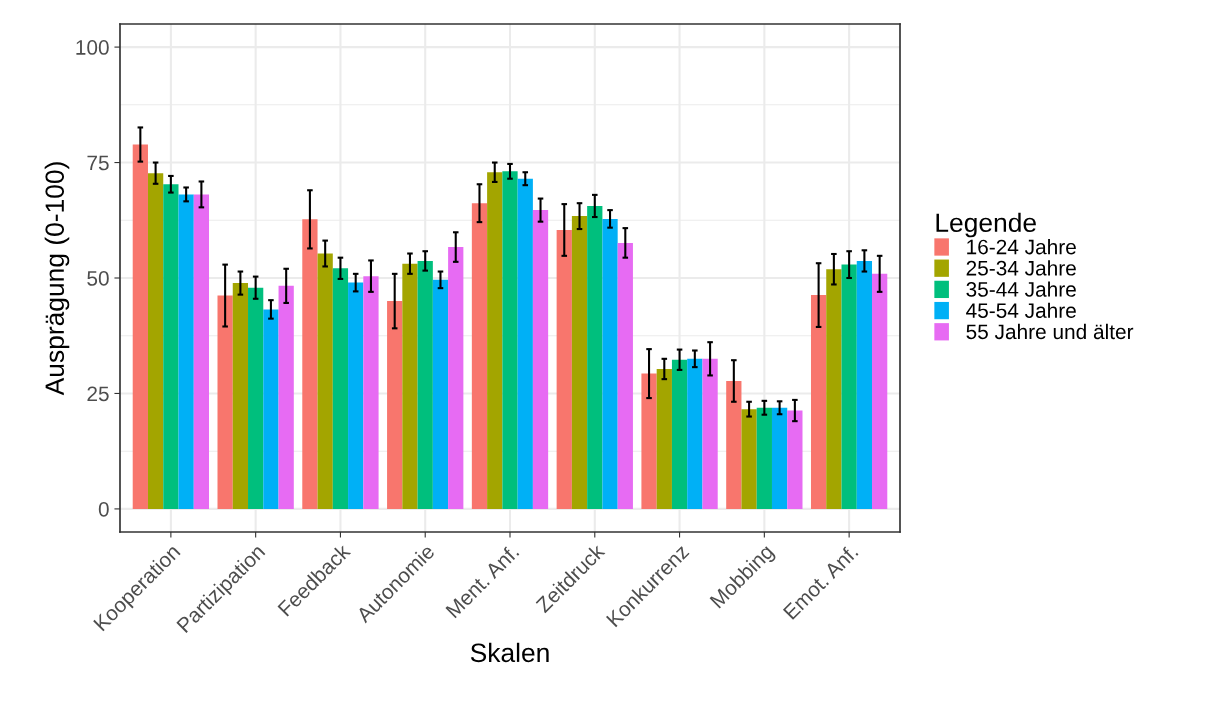 This screenshot has height=708, width=1215. Describe the element at coordinates (98, 163) in the screenshot. I see `y-tick-label: 75` at that location.